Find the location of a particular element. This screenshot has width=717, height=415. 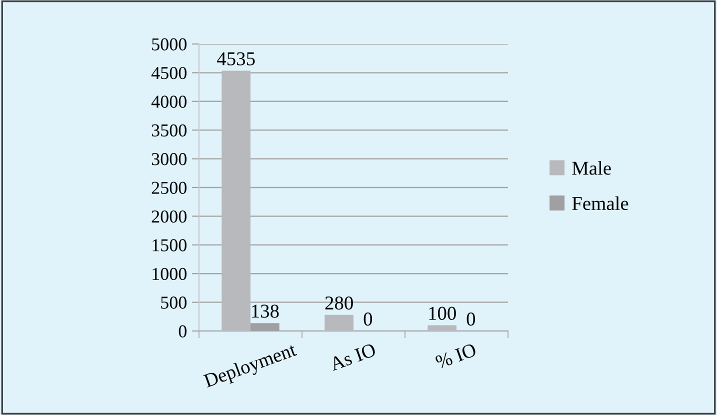

y-tick-label: 1500 is located at coordinates (169, 245).